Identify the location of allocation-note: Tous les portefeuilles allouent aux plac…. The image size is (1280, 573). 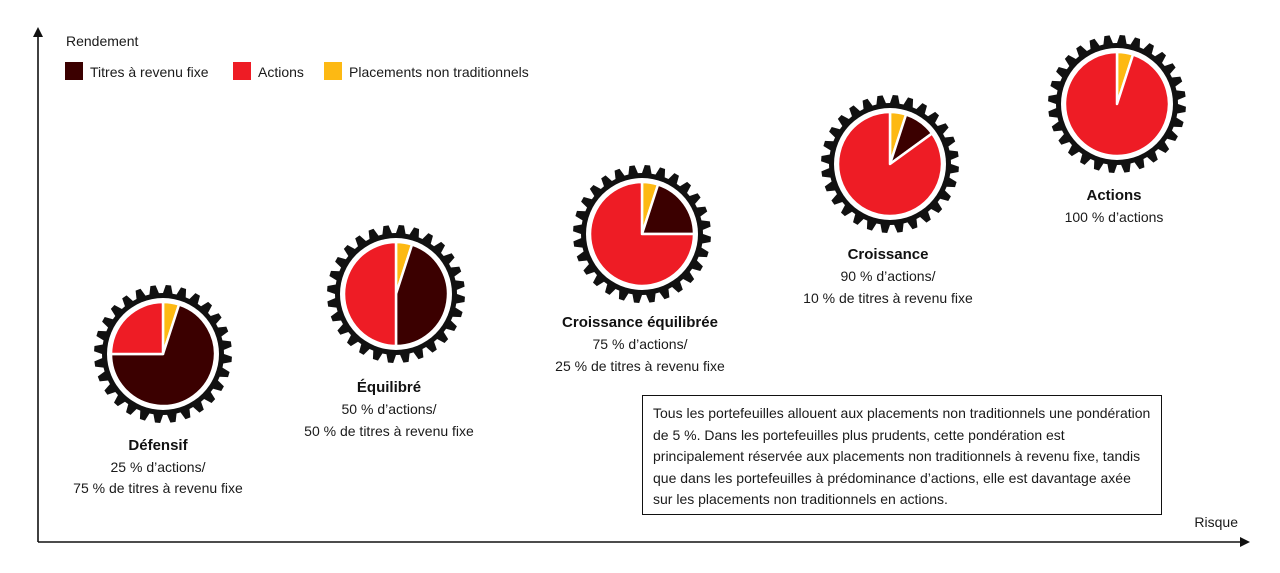
(902, 455).